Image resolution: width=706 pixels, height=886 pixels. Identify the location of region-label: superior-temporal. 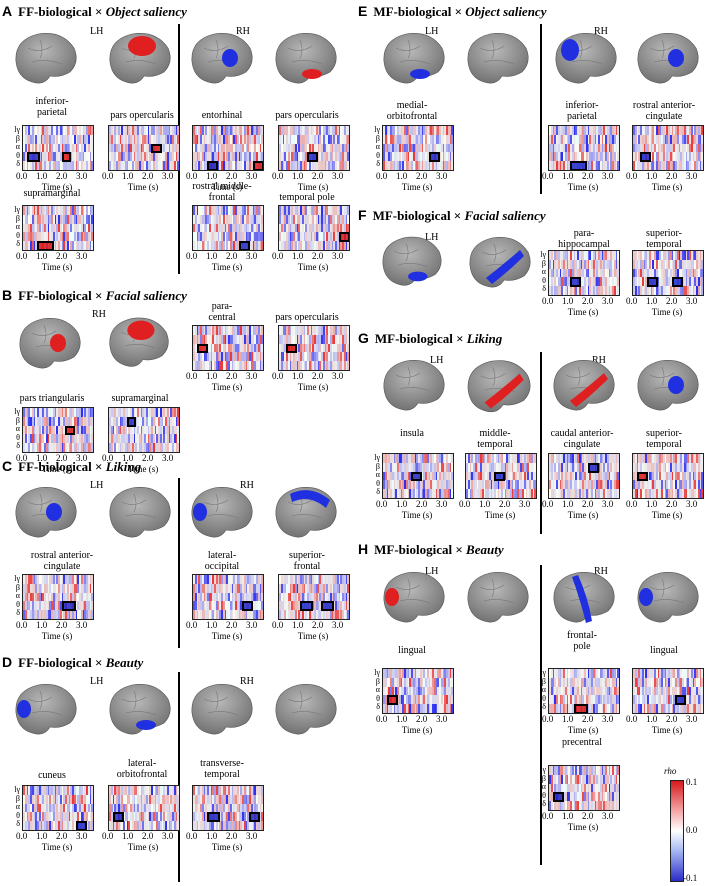
(664, 439).